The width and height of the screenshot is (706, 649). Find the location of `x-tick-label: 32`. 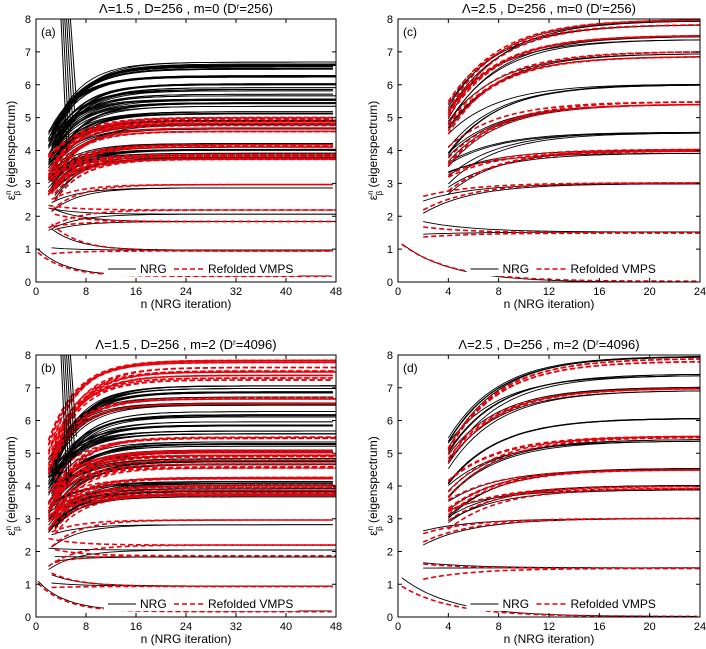

x-tick-label: 32 is located at coordinates (236, 292).